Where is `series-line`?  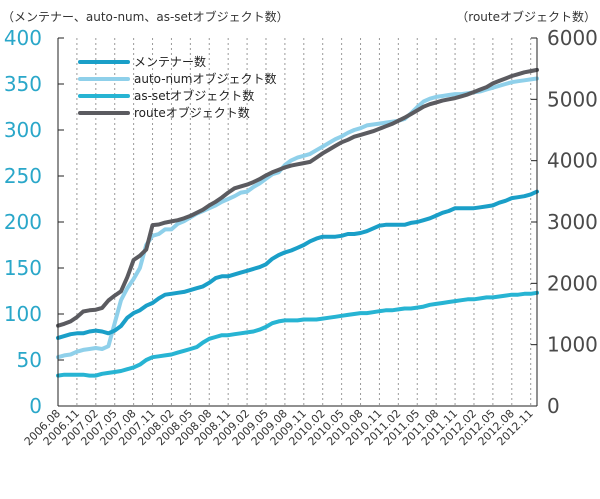 series-line is located at coordinates (297, 334).